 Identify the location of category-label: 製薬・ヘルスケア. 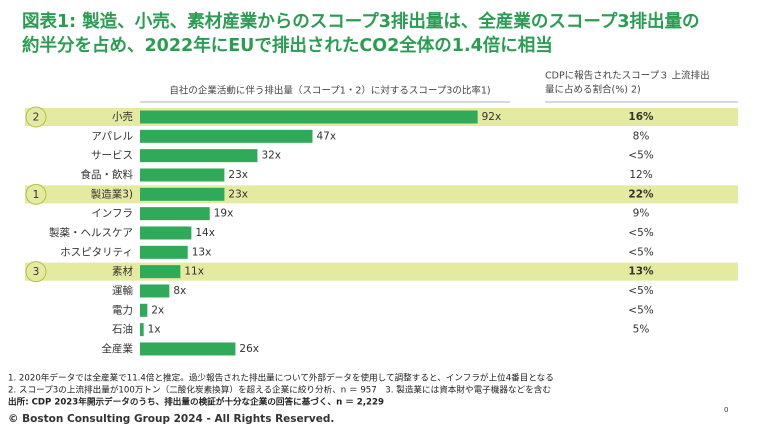
(91, 232).